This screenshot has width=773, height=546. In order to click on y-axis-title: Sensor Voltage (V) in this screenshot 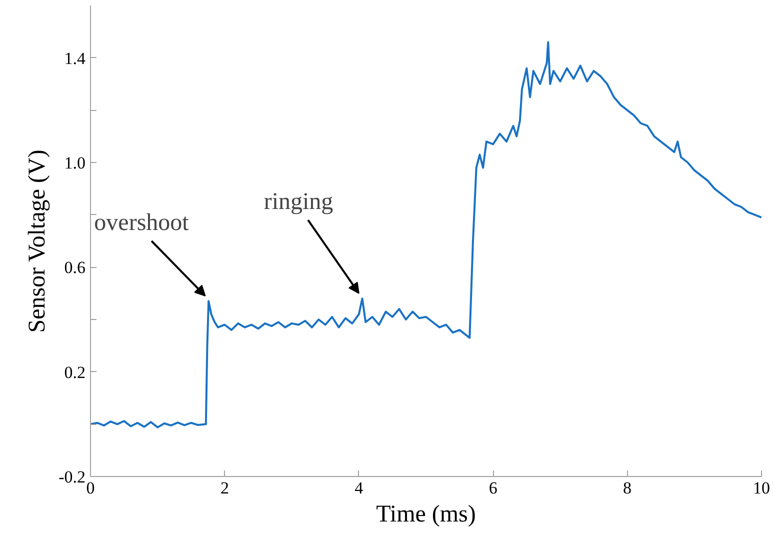, I will do `click(37, 241)`.